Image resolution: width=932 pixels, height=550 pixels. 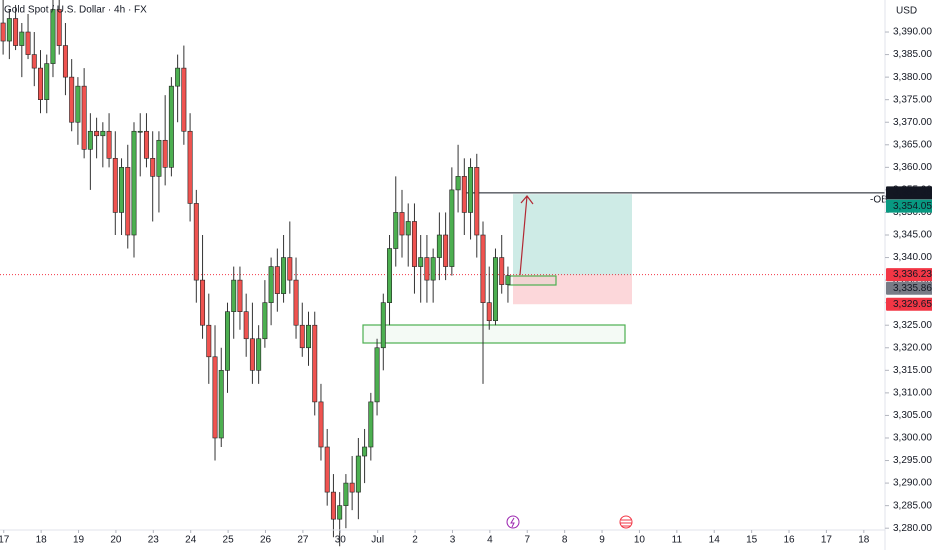 What do you see at coordinates (912, 167) in the screenshot?
I see `y-tick-label: 3,360.00` at bounding box center [912, 167].